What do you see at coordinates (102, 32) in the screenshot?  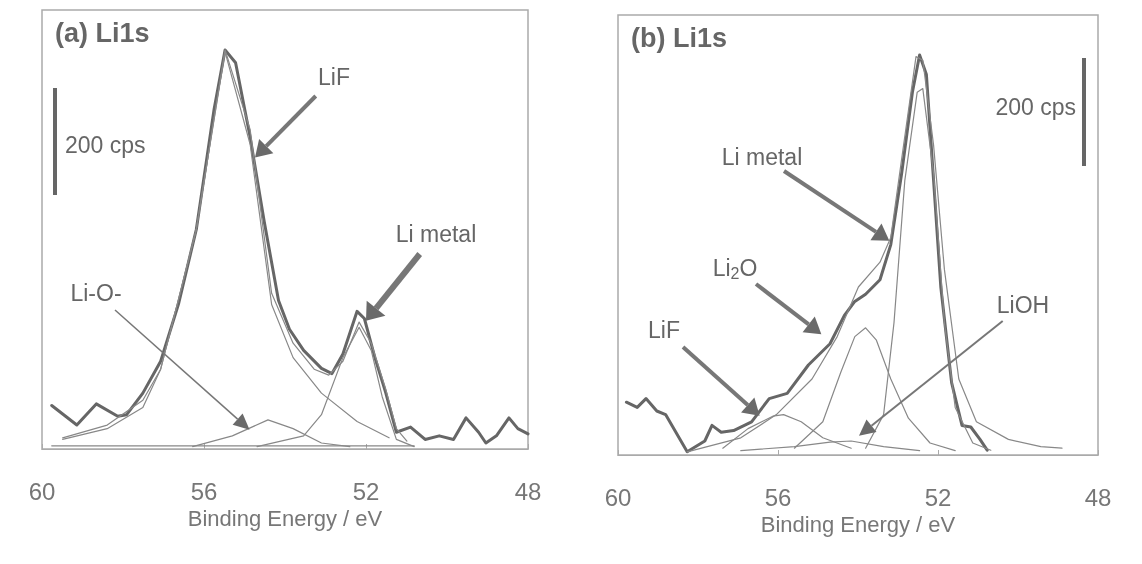 I see `chart-title: (a) Li1s` at bounding box center [102, 32].